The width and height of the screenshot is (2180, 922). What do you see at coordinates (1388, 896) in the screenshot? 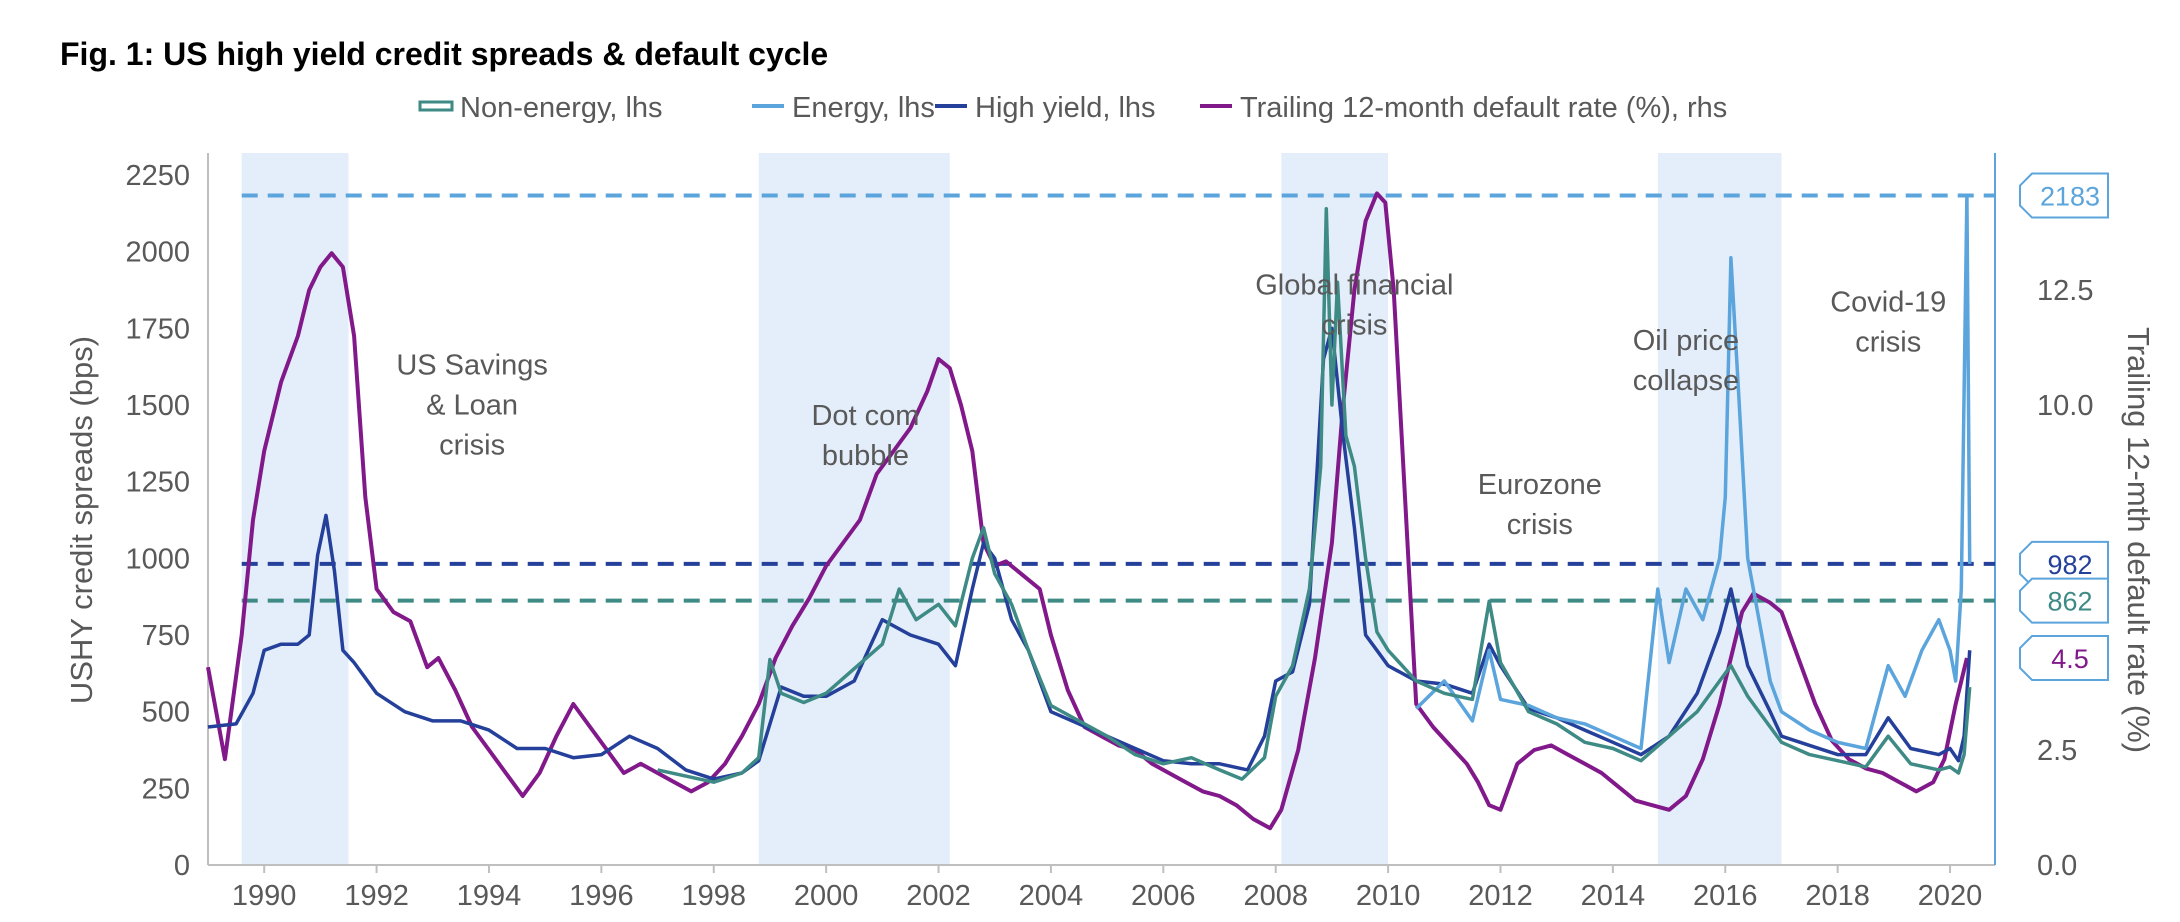
I see `x-tick-label: 2010` at bounding box center [1388, 896].